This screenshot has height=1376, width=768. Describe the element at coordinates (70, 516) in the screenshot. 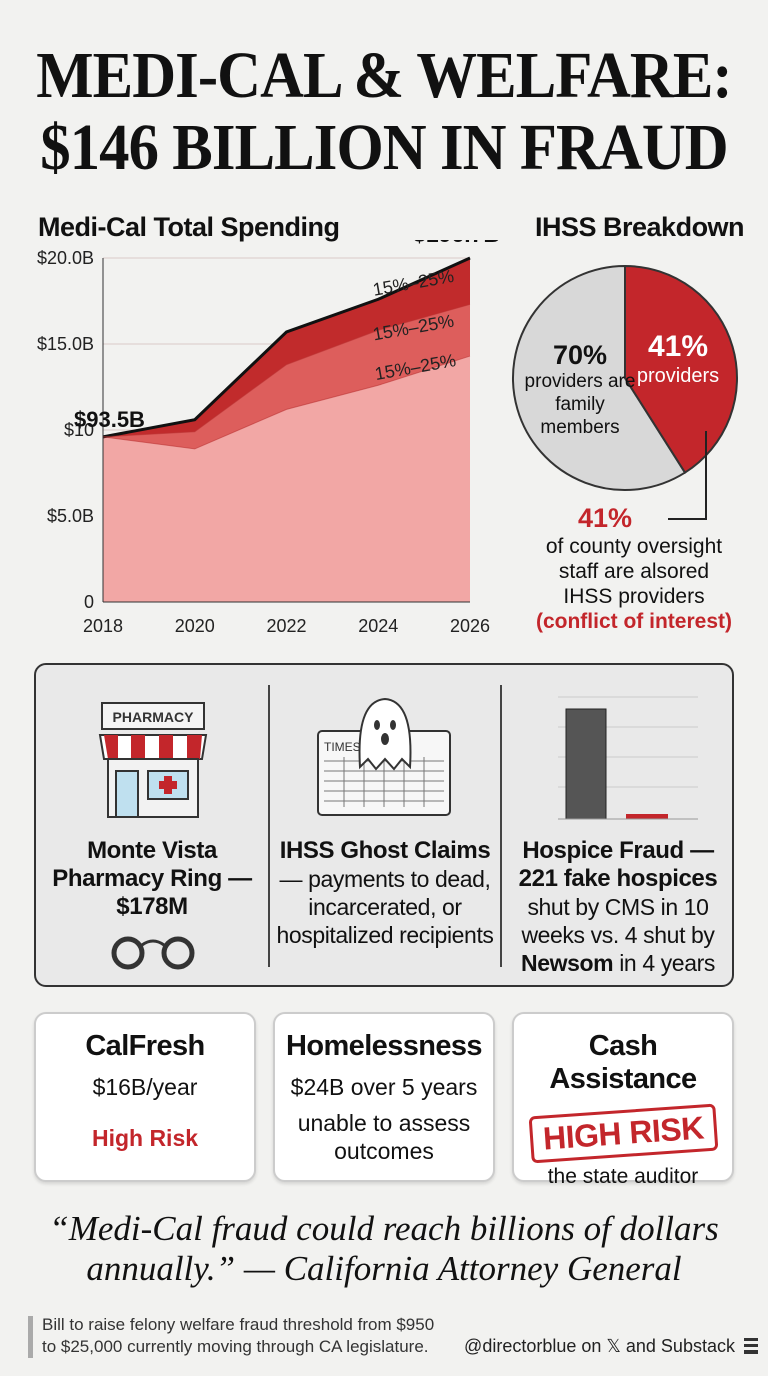

I see `y-tick-label: $5.0B` at that location.